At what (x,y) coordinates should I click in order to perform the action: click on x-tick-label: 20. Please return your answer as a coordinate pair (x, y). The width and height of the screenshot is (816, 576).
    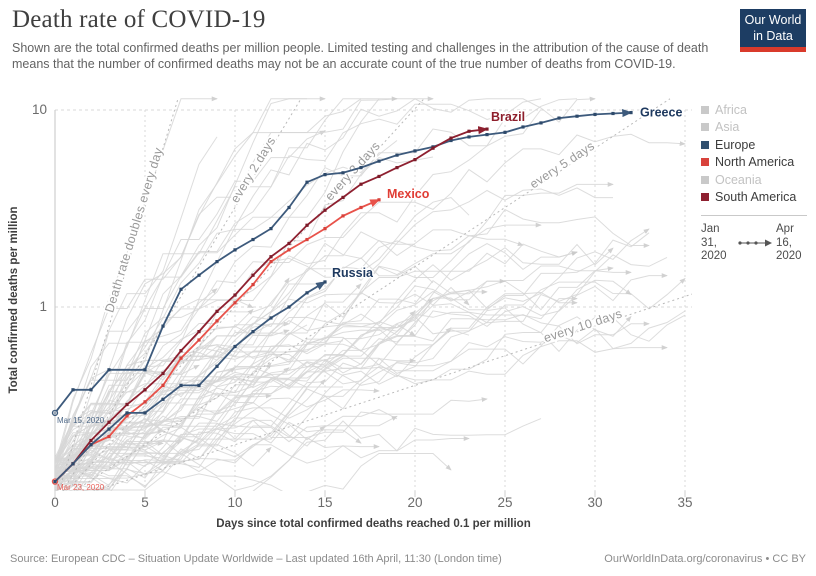
    Looking at the image, I should click on (414, 502).